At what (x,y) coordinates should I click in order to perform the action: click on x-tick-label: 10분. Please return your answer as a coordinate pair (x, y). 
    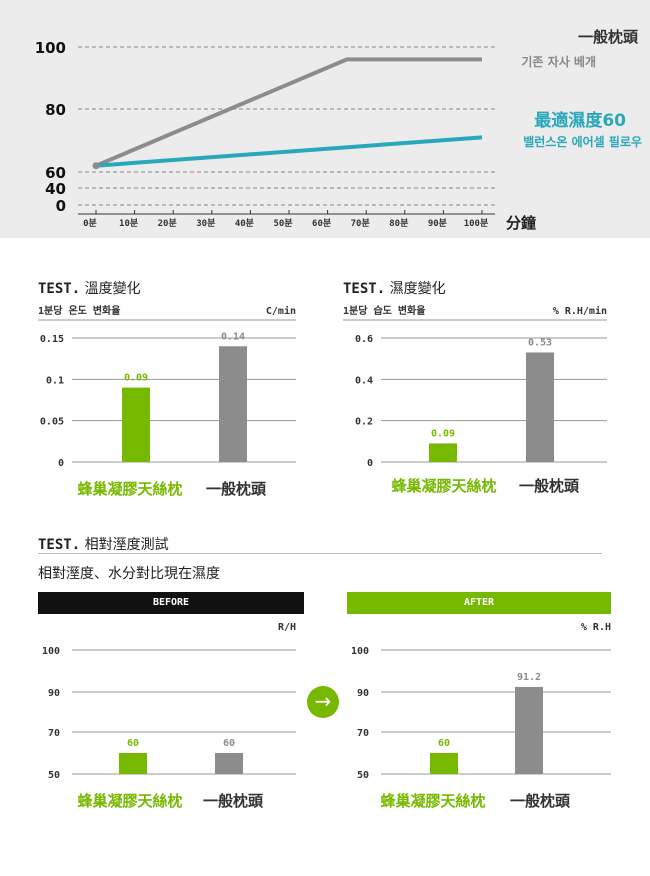
    Looking at the image, I should click on (128, 223).